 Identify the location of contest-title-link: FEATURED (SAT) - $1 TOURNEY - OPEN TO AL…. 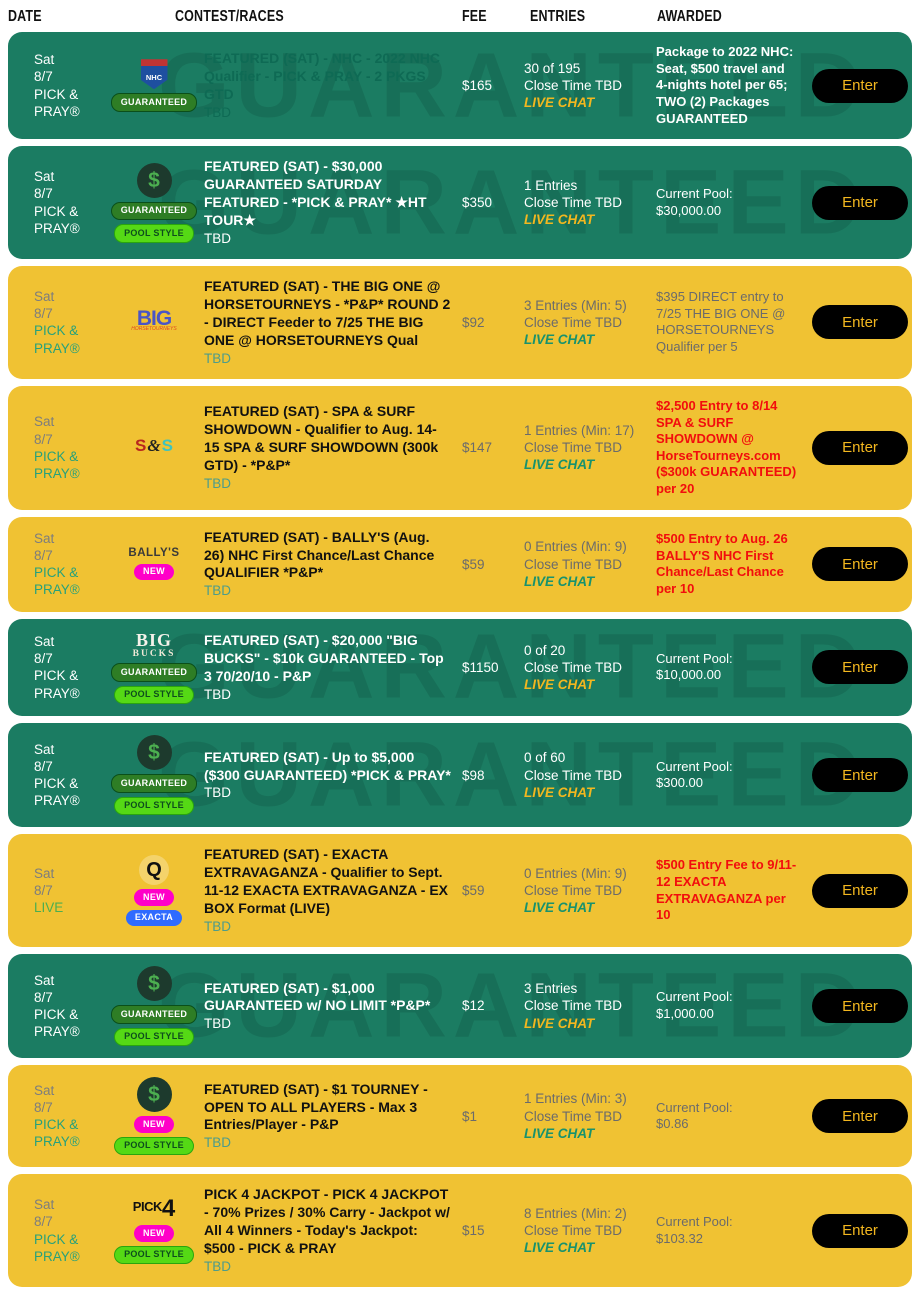
(316, 1106).